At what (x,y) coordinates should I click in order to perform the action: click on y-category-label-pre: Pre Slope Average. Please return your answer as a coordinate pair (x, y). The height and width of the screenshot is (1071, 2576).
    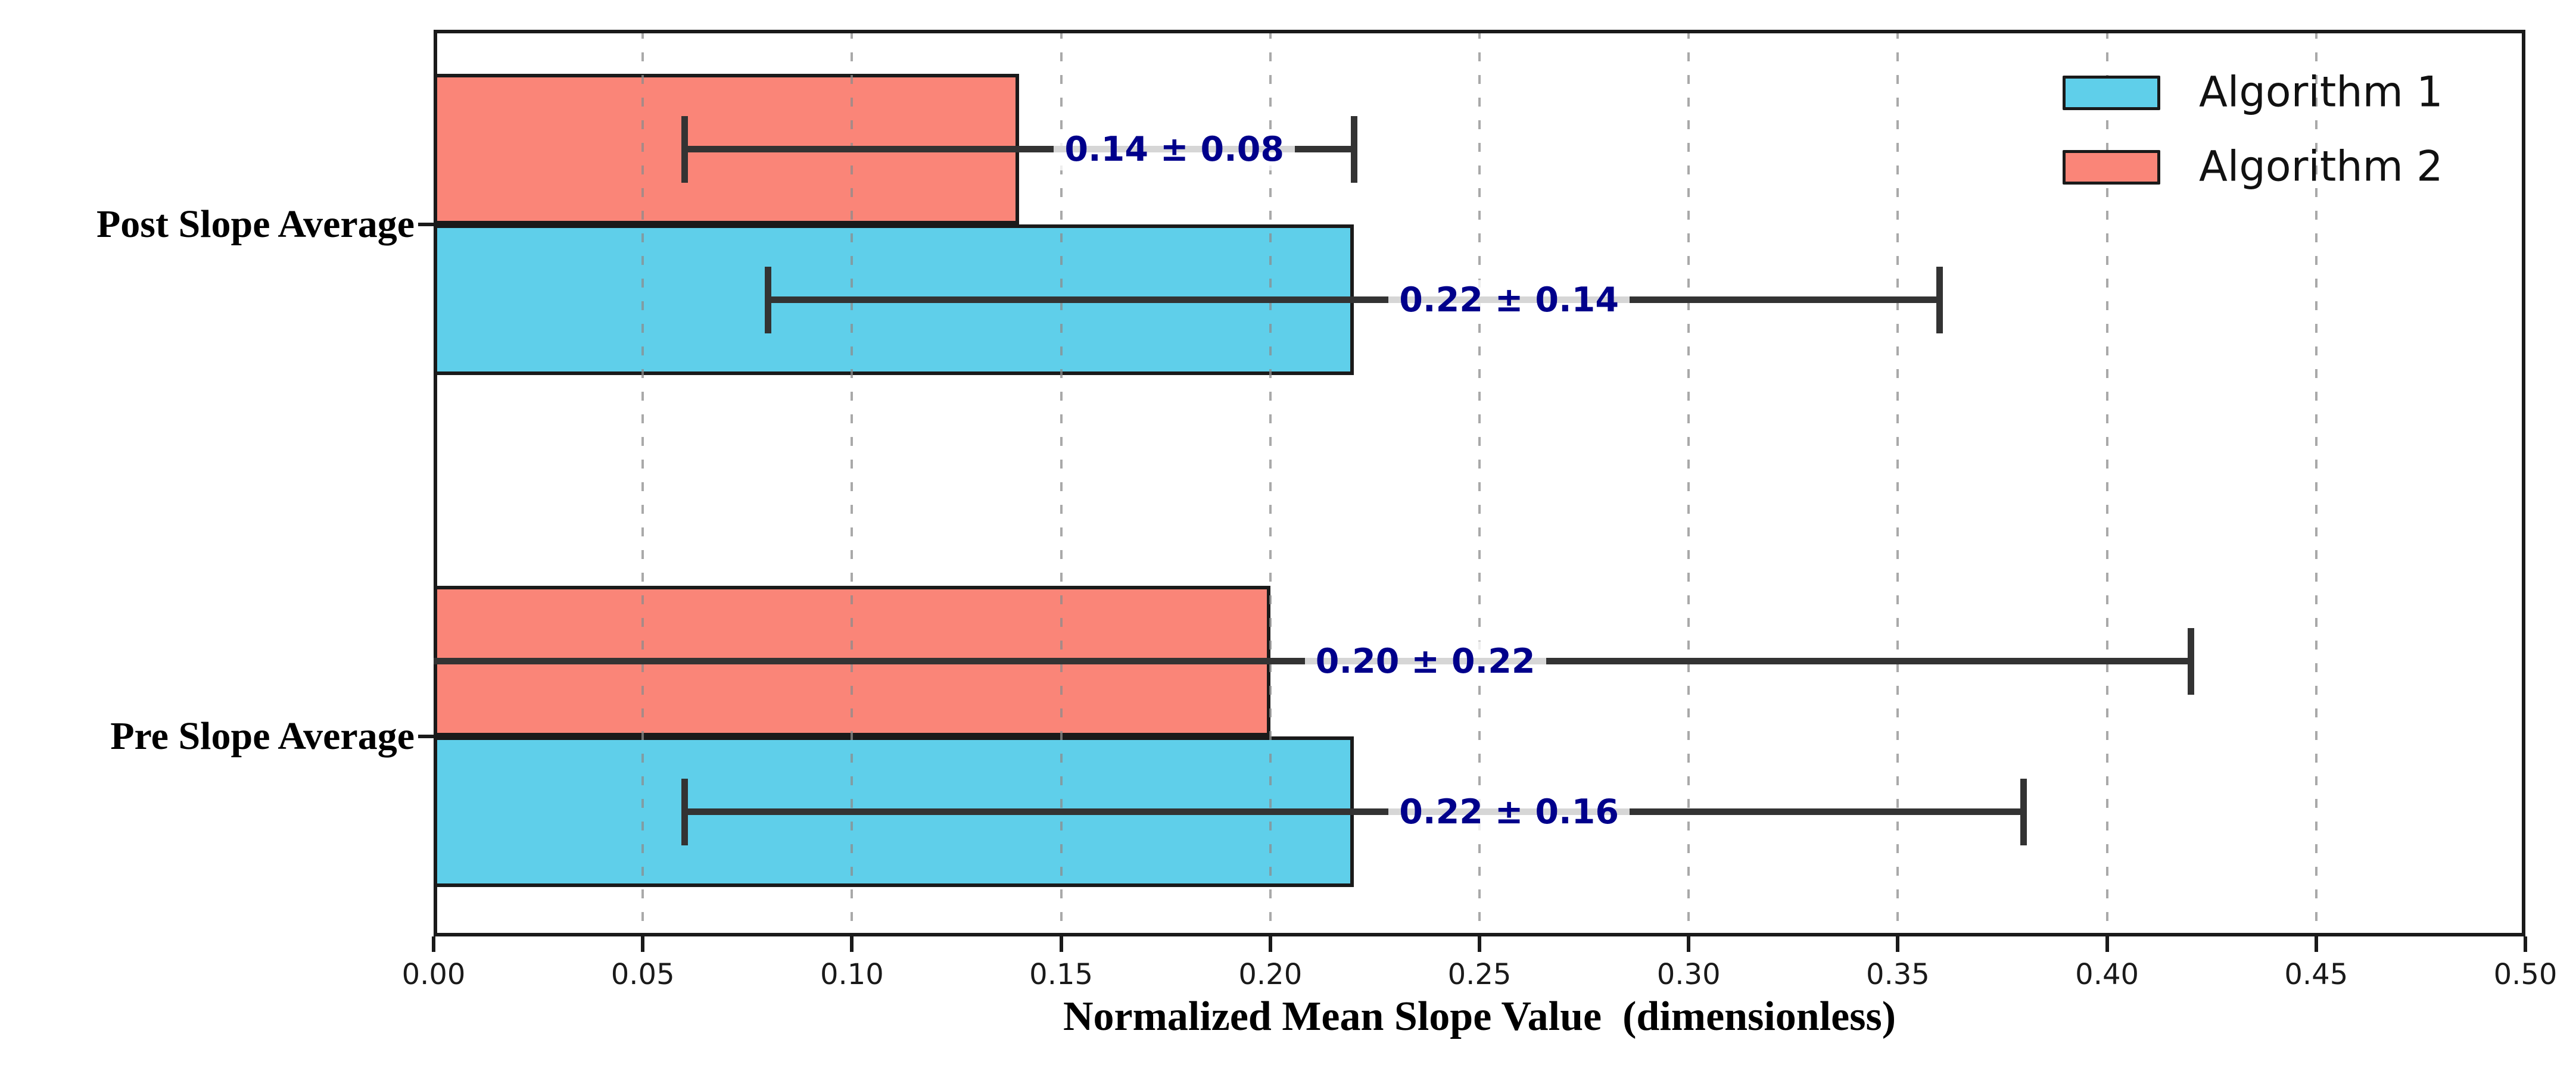
    Looking at the image, I should click on (262, 736).